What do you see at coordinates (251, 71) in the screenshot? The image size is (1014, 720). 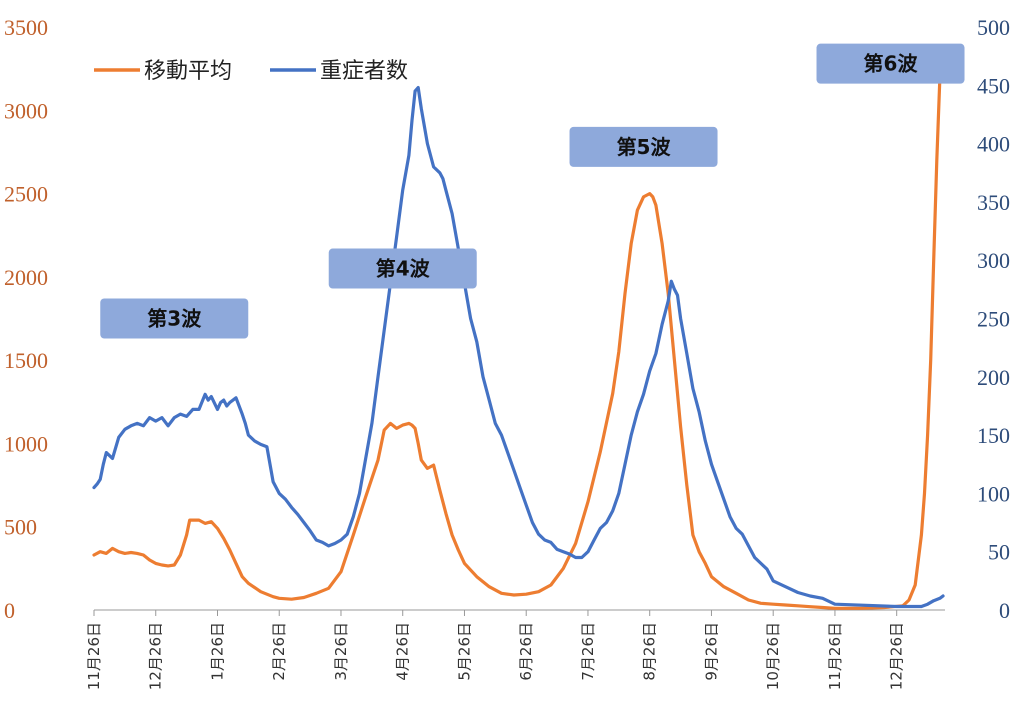 I see `legend: 移動平均 重症者数` at bounding box center [251, 71].